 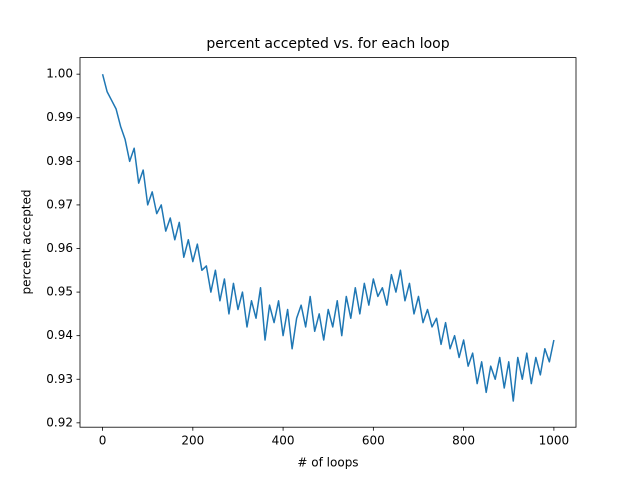 What do you see at coordinates (59, 248) in the screenshot?
I see `y-tick-label: 0.96` at bounding box center [59, 248].